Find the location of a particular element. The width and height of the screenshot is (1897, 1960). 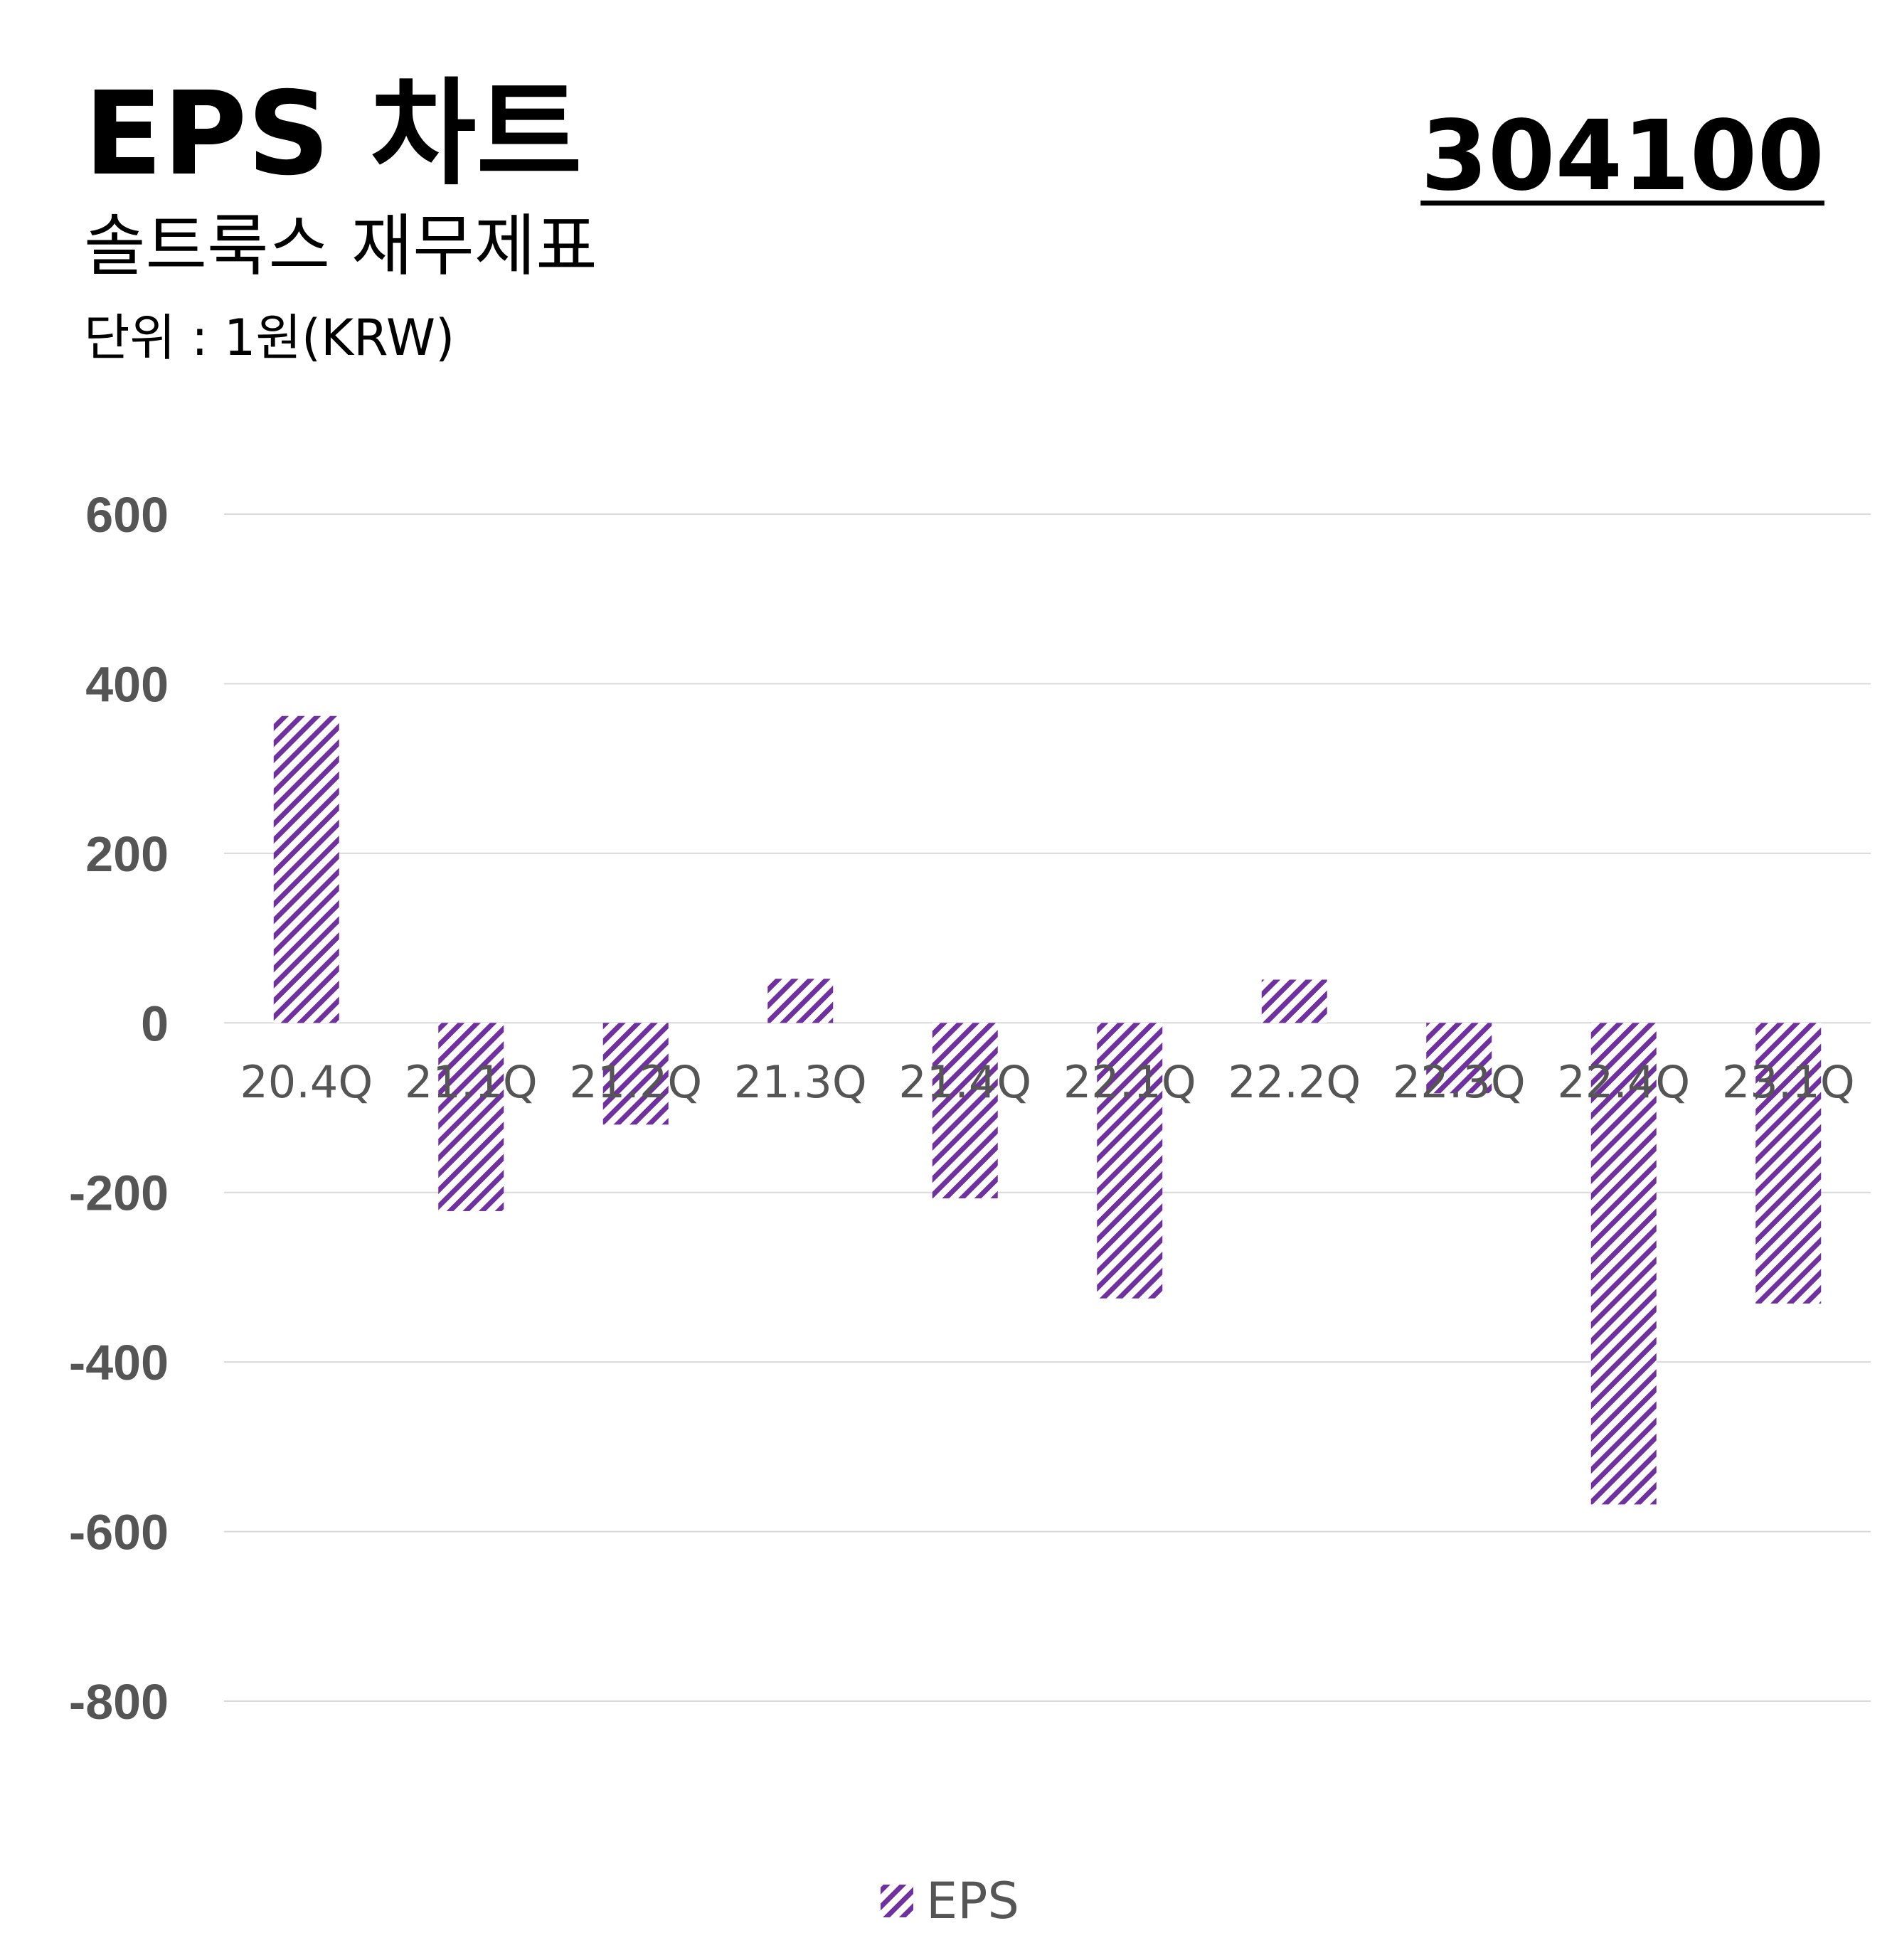

bar-21.3Q is located at coordinates (801, 1001).